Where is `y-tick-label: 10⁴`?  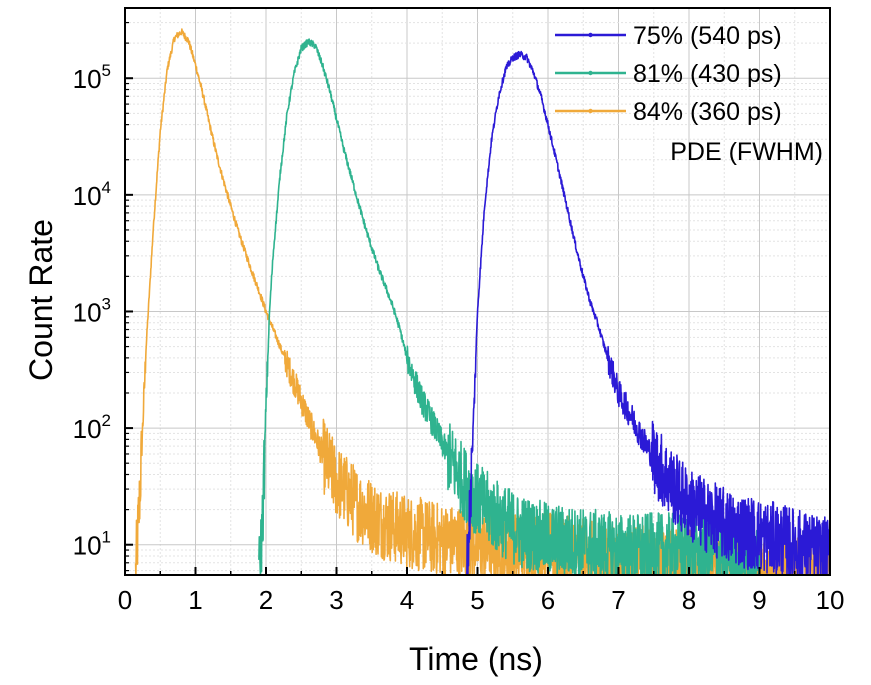
y-tick-label: 10⁴ is located at coordinates (92, 194).